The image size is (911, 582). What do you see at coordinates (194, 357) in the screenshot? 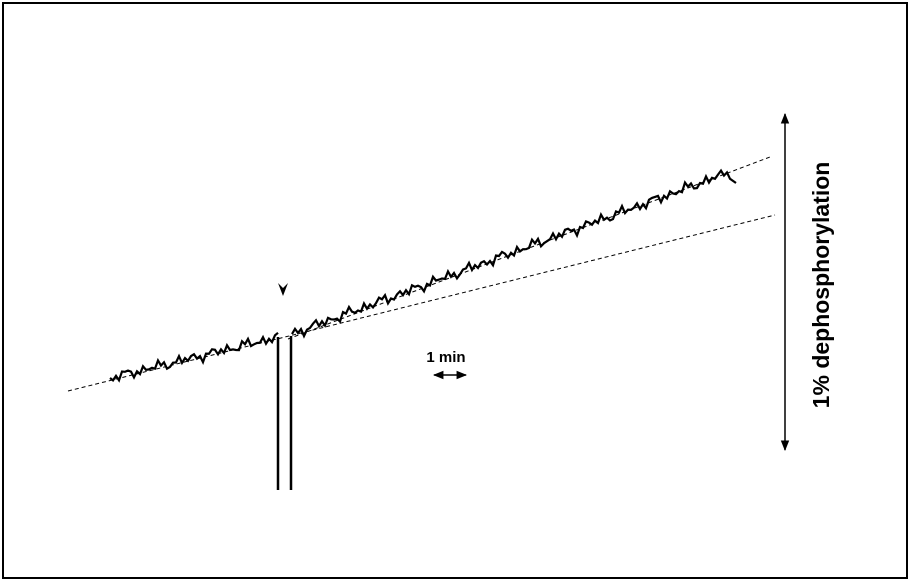
I see `trace-before` at bounding box center [194, 357].